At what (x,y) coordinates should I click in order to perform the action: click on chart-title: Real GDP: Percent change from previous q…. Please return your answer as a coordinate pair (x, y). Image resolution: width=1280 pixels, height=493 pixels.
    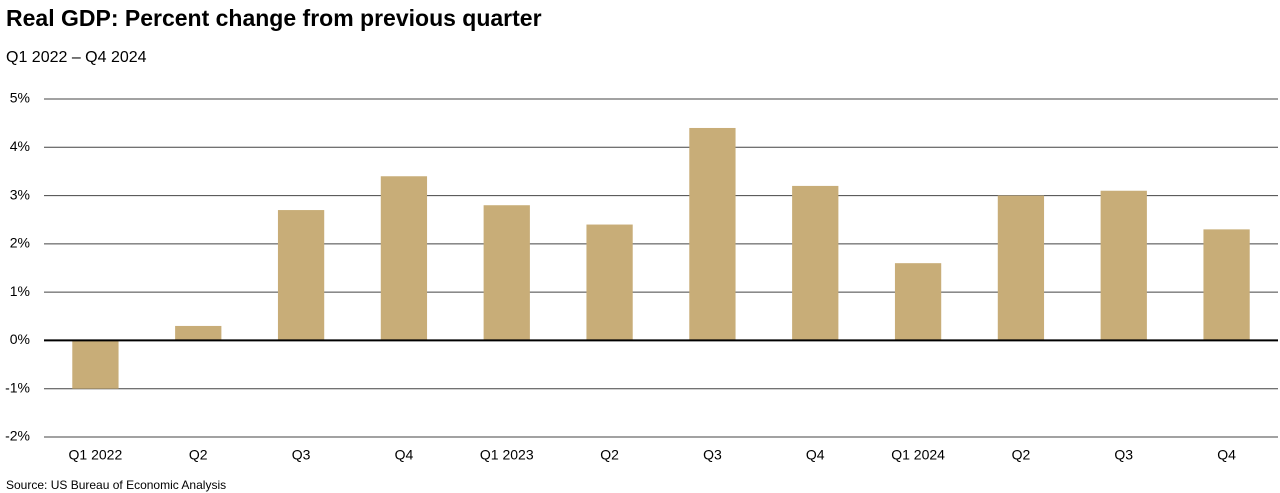
    Looking at the image, I should click on (274, 18).